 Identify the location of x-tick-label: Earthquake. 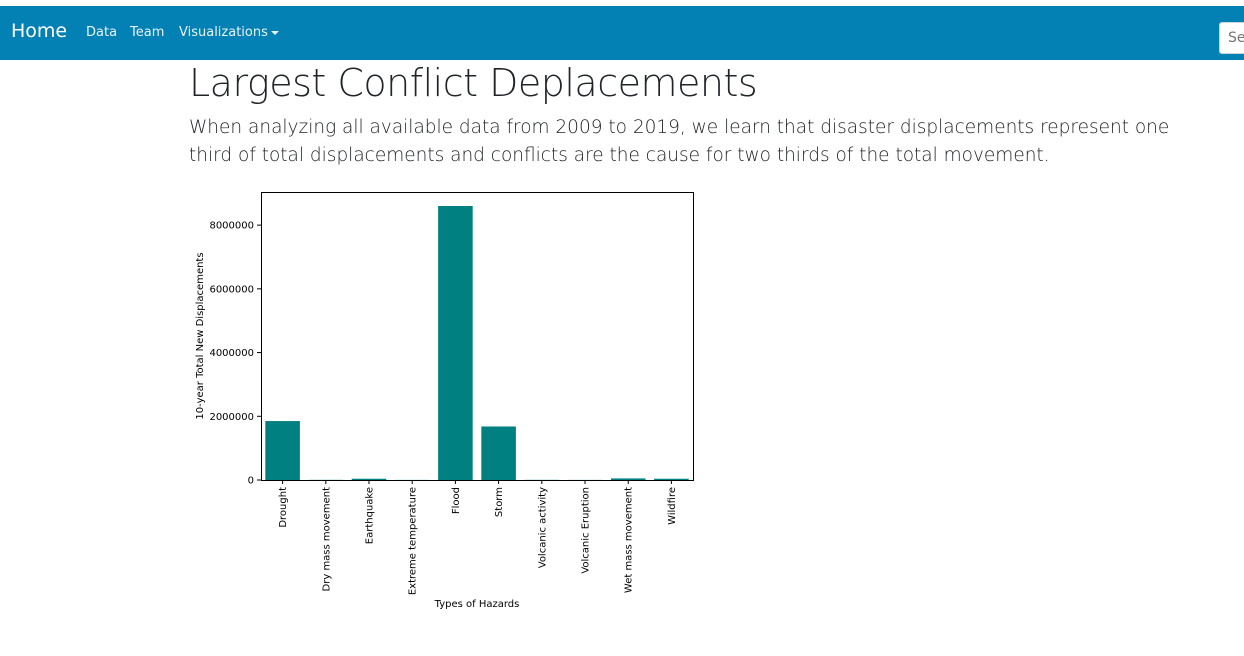
(370, 515).